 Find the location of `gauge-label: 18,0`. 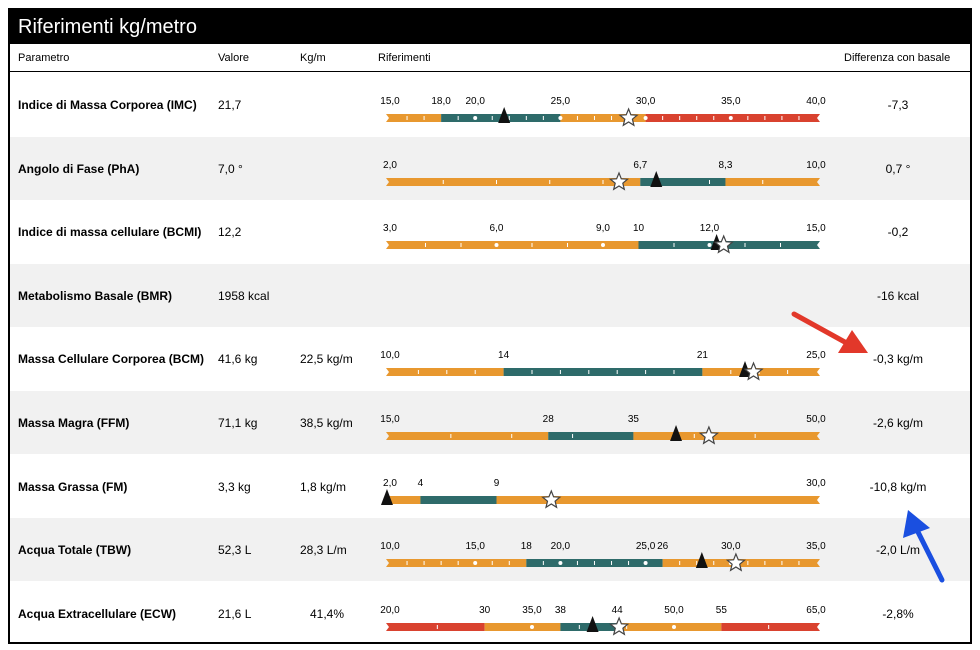

gauge-label: 18,0 is located at coordinates (441, 101).